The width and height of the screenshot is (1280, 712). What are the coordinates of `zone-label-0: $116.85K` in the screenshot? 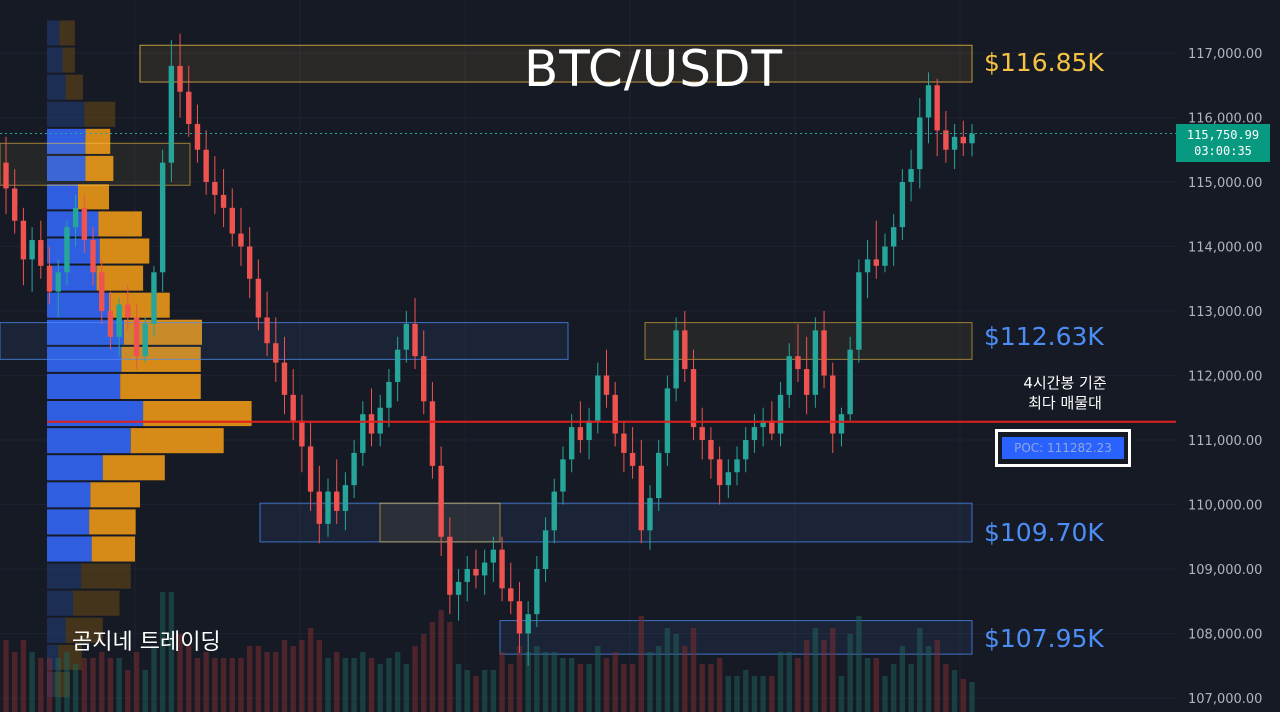 It's located at (1044, 62).